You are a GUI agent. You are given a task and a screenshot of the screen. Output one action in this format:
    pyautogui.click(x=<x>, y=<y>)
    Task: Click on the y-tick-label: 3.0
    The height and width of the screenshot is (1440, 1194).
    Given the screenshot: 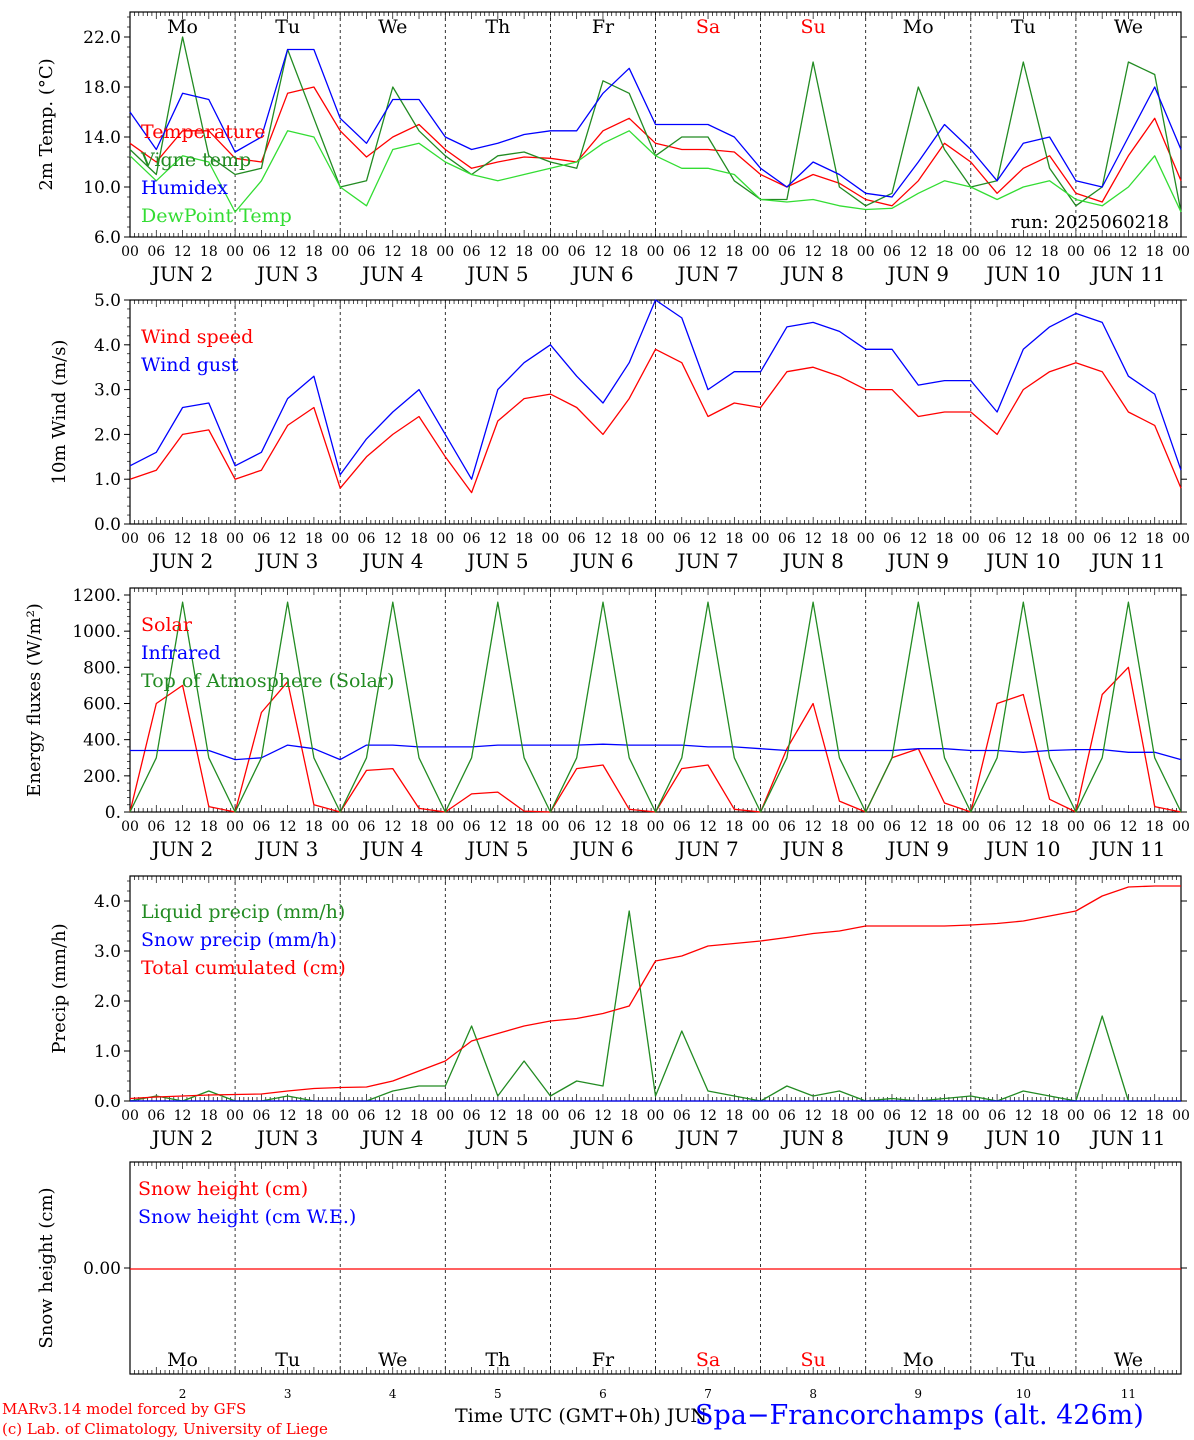 What is the action you would take?
    pyautogui.click(x=107, y=391)
    